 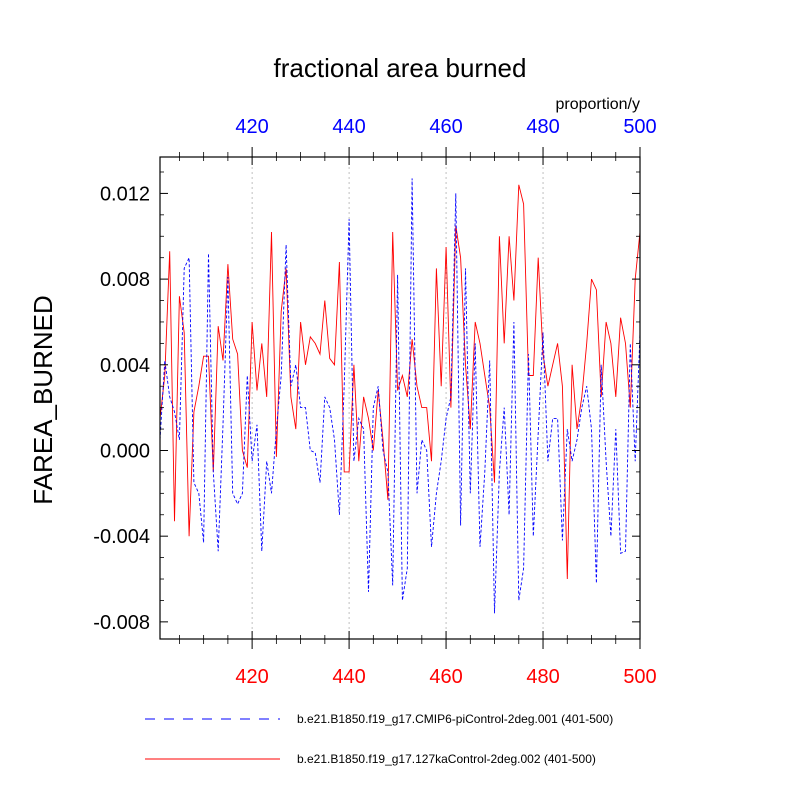 I want to click on x-tick-label-bottom: 420, so click(x=251, y=677).